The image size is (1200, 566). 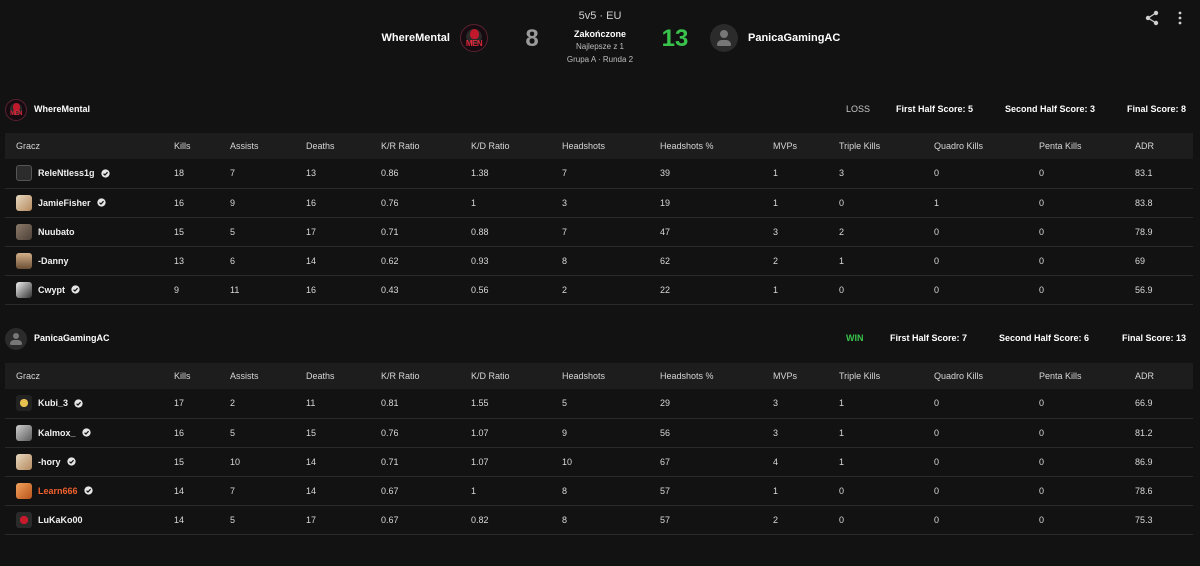 I want to click on stat-cell: 17, so click(x=343, y=520).